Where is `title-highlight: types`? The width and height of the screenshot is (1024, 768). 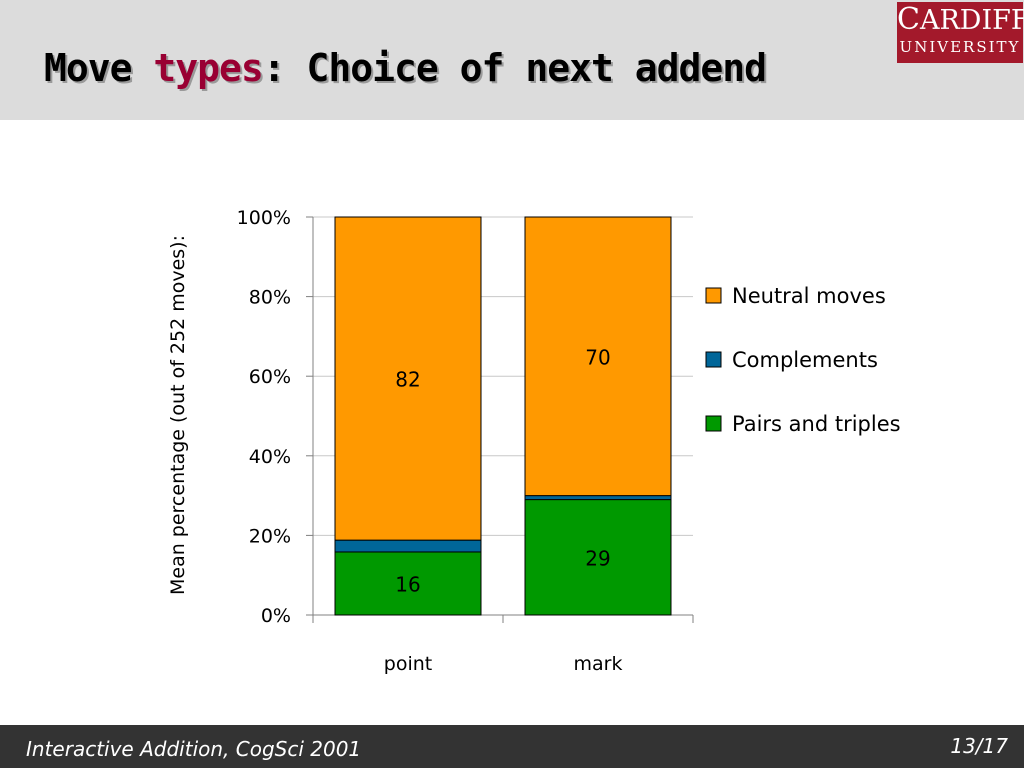
title-highlight: types is located at coordinates (208, 68).